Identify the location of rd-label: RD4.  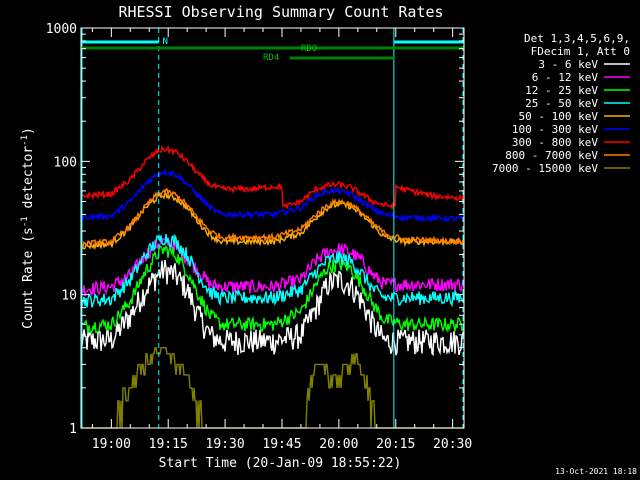
(271, 58).